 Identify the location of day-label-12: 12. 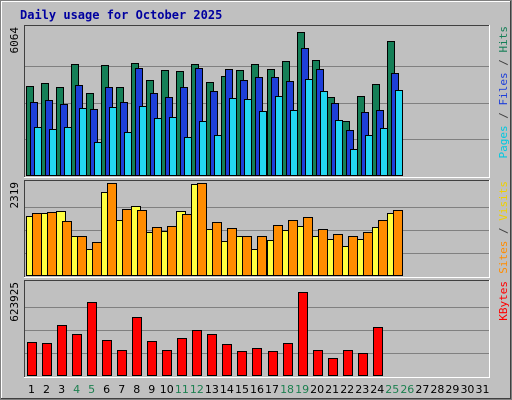
(197, 389).